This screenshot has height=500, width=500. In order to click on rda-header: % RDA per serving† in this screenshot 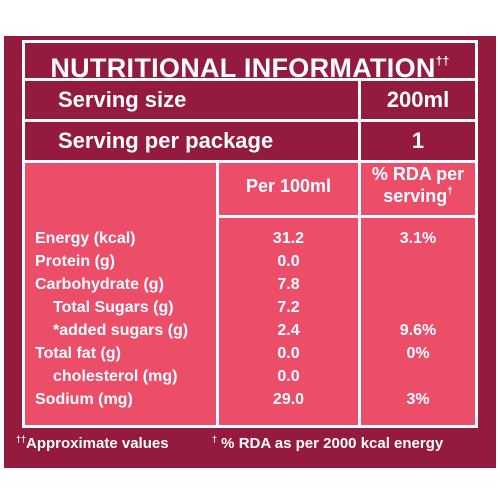, I will do `click(418, 185)`.